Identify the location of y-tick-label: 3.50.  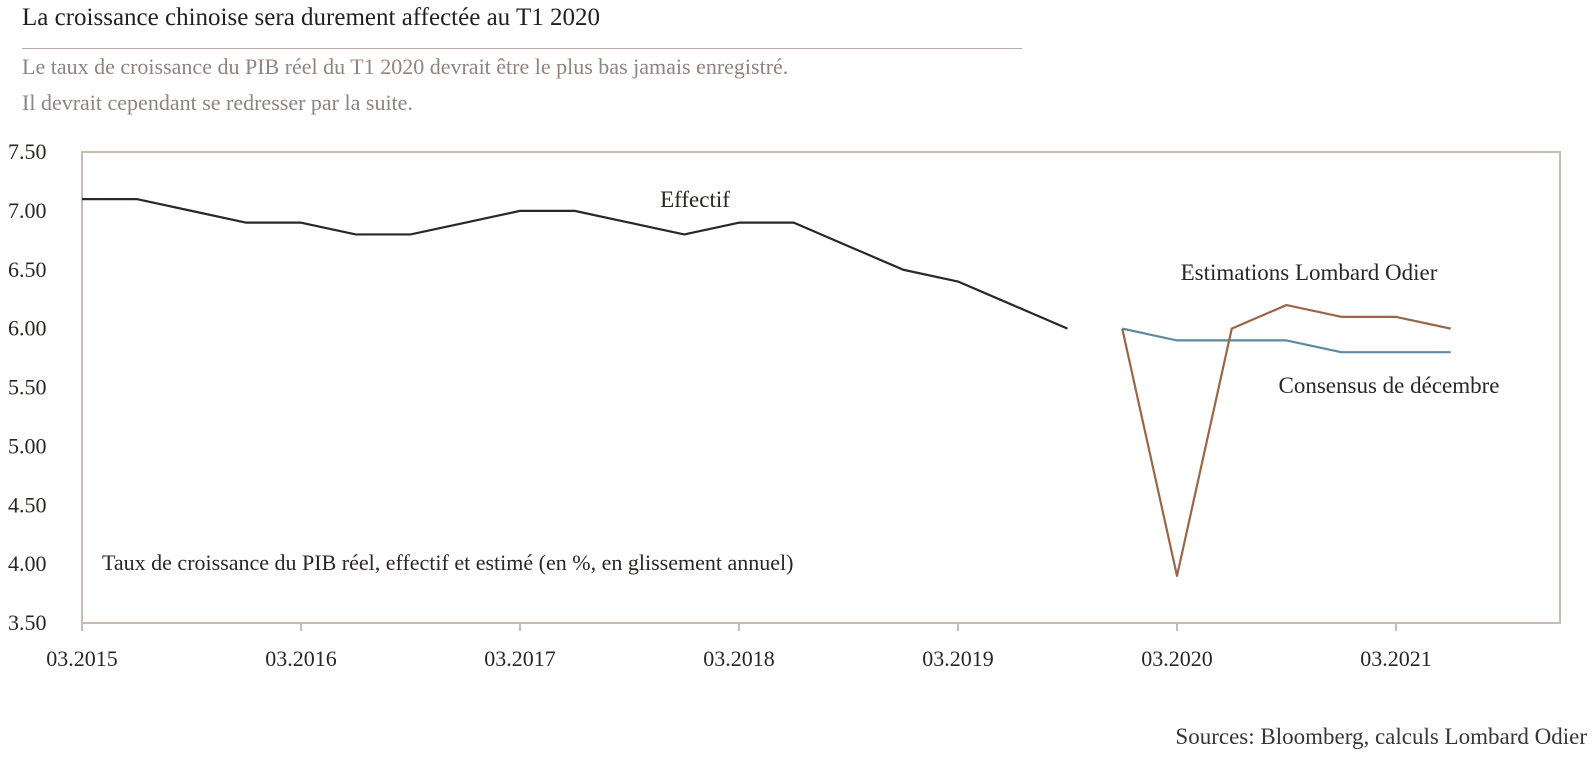
(27, 622).